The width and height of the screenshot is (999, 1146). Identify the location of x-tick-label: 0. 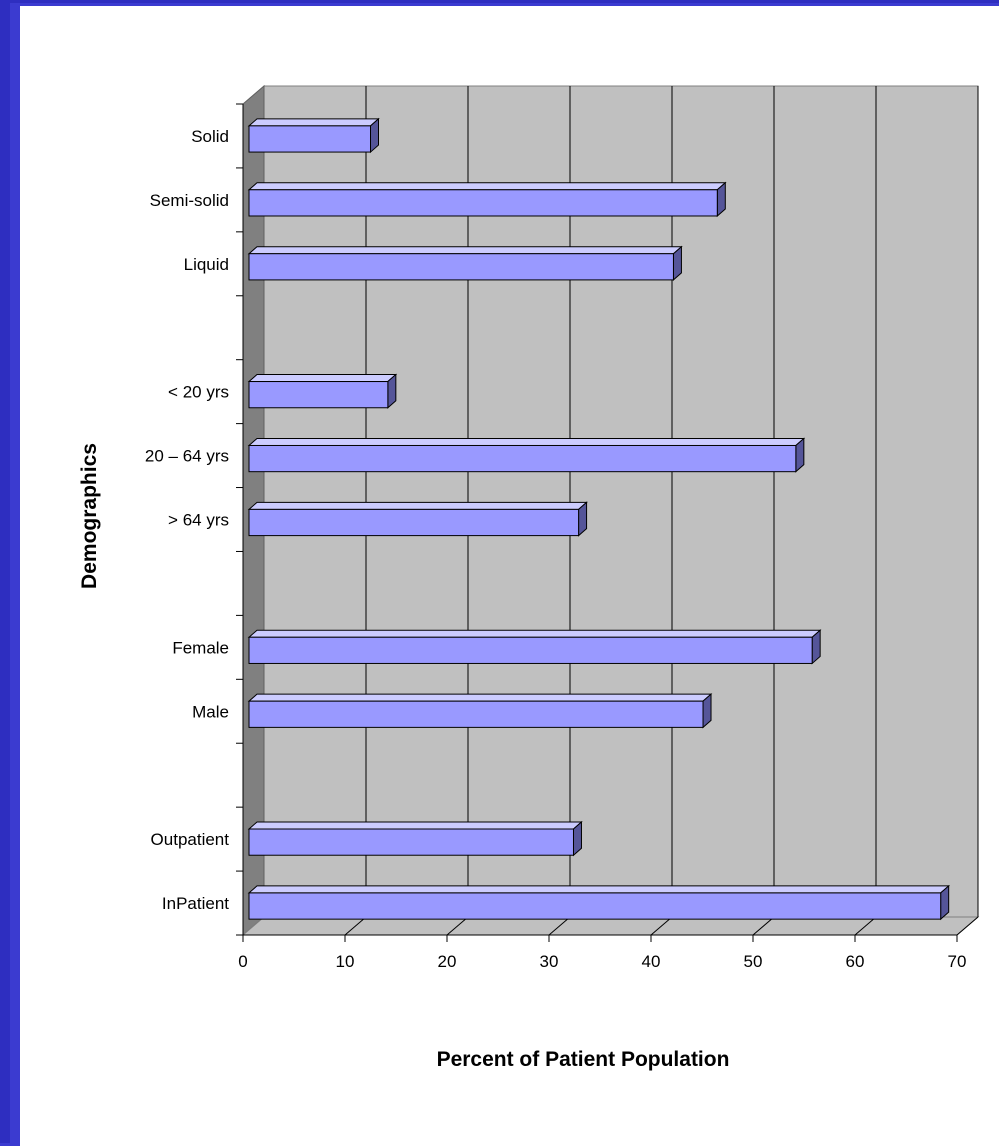
(242, 961).